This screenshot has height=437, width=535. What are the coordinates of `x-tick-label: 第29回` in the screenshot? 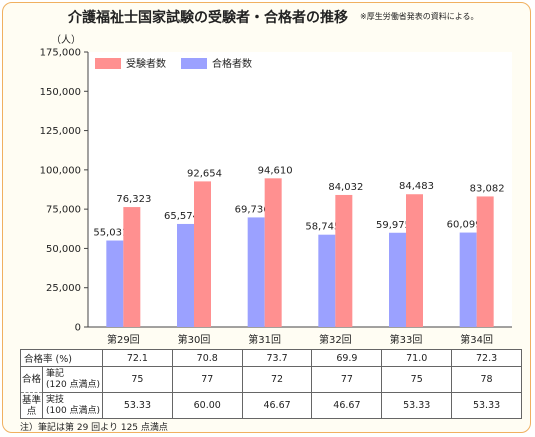 It's located at (123, 339).